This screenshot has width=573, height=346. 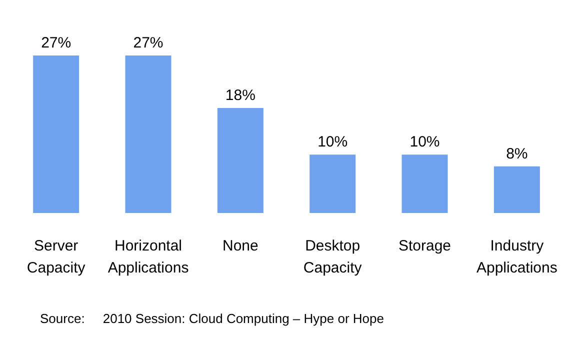 I want to click on x-tick-label: Horizontal Applications, so click(x=148, y=257).